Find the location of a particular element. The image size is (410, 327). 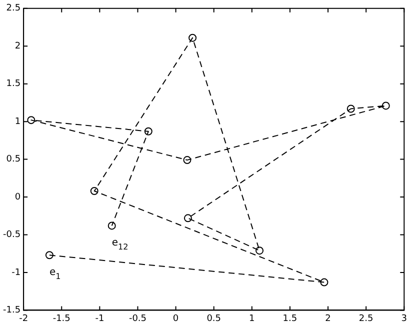

x-tick-label: 1 is located at coordinates (252, 319).